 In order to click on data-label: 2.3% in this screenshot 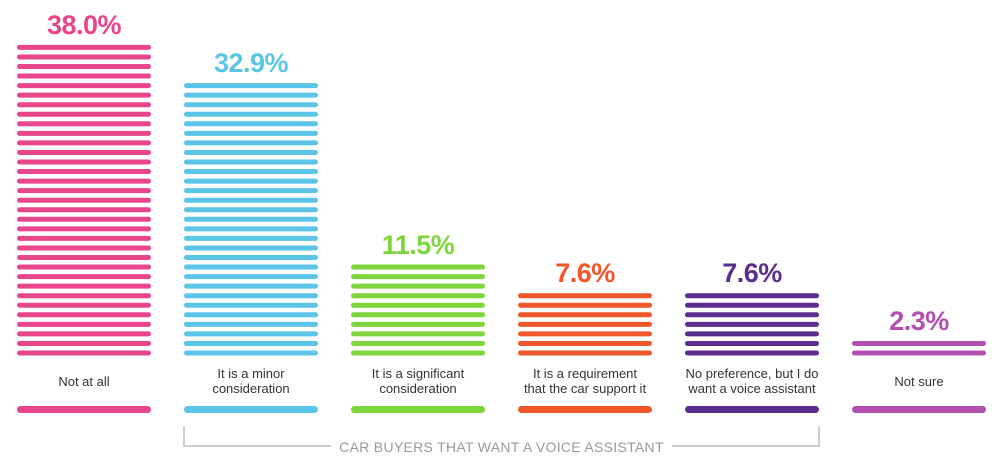, I will do `click(919, 320)`.